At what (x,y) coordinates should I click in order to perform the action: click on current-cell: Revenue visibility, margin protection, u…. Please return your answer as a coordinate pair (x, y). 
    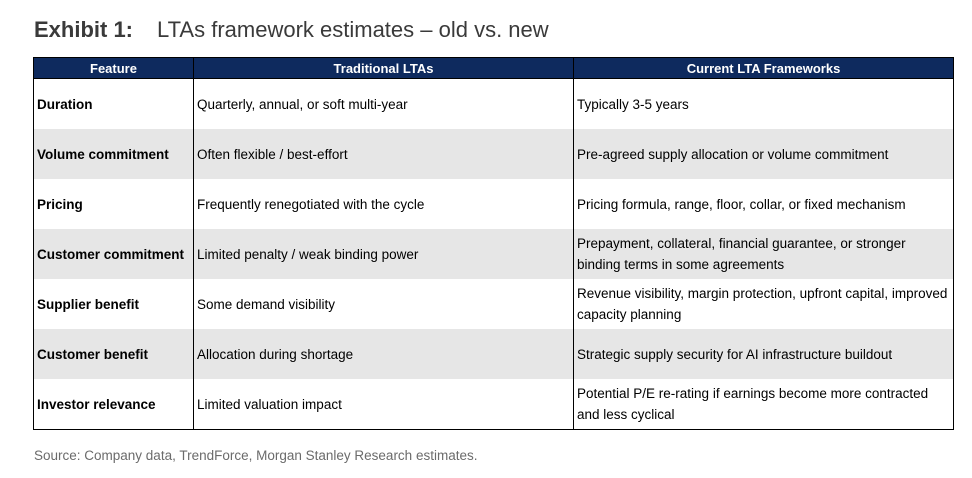
    Looking at the image, I should click on (763, 304).